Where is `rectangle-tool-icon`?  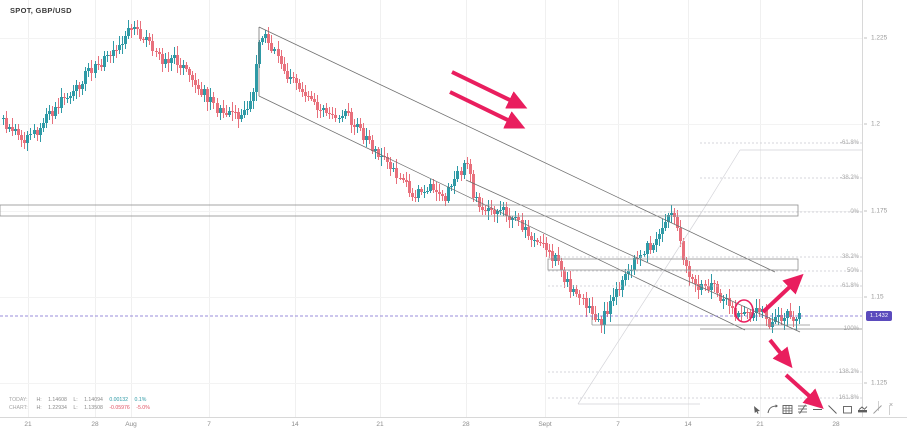 rectangle-tool-icon is located at coordinates (847, 409).